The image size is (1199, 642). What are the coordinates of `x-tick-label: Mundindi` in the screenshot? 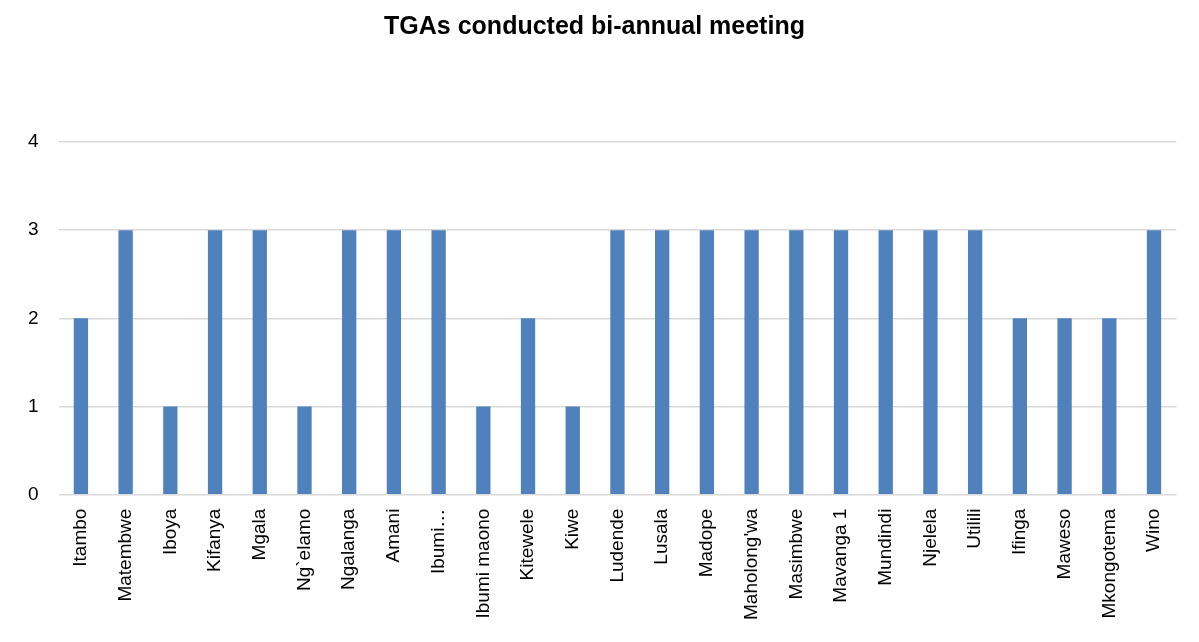 It's located at (884, 547).